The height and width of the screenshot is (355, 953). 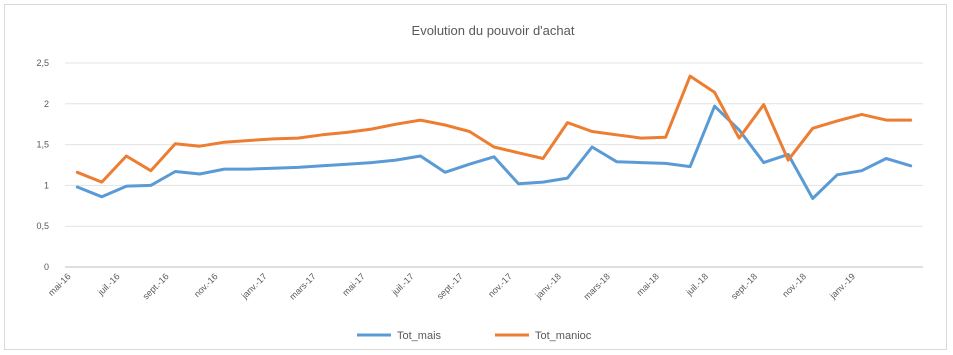 I want to click on y-tick-label: 2,5, so click(x=42, y=63).